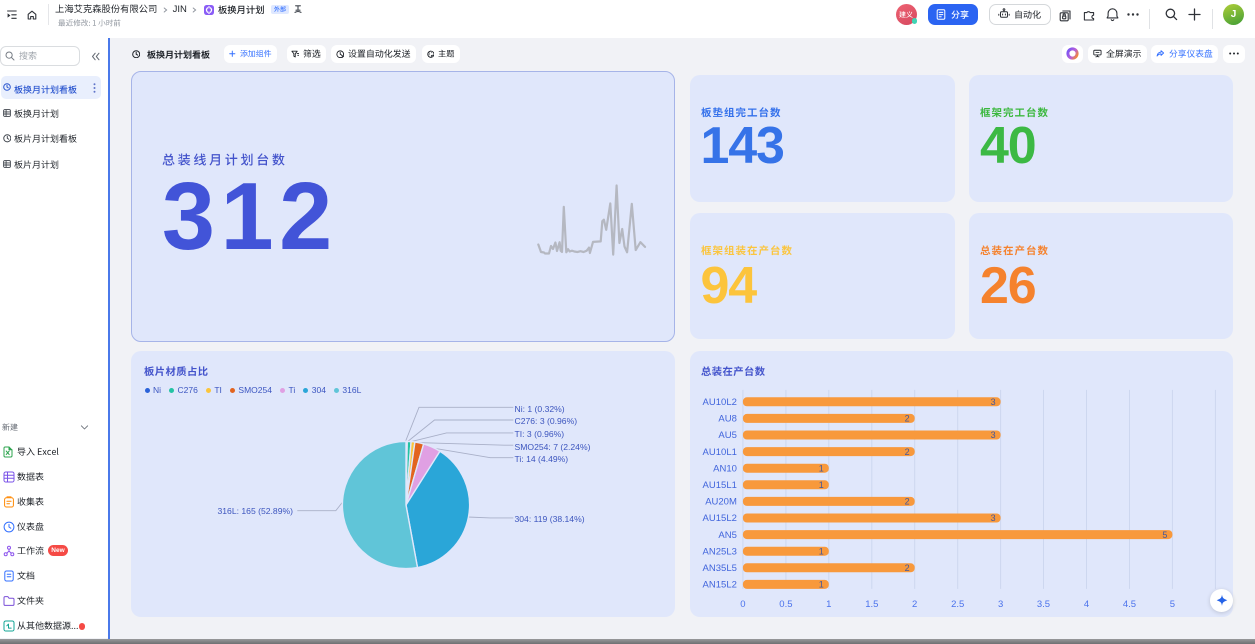 This screenshot has height=644, width=1255. I want to click on svg-text: 4, so click(1086, 604).